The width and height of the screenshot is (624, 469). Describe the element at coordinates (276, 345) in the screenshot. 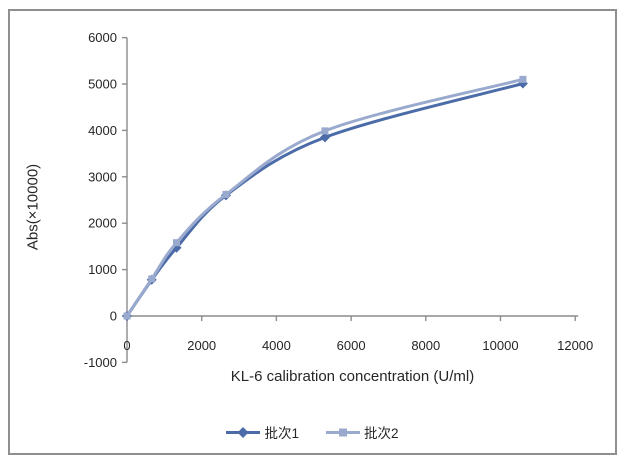

I see `x-tick-label: 4000` at that location.